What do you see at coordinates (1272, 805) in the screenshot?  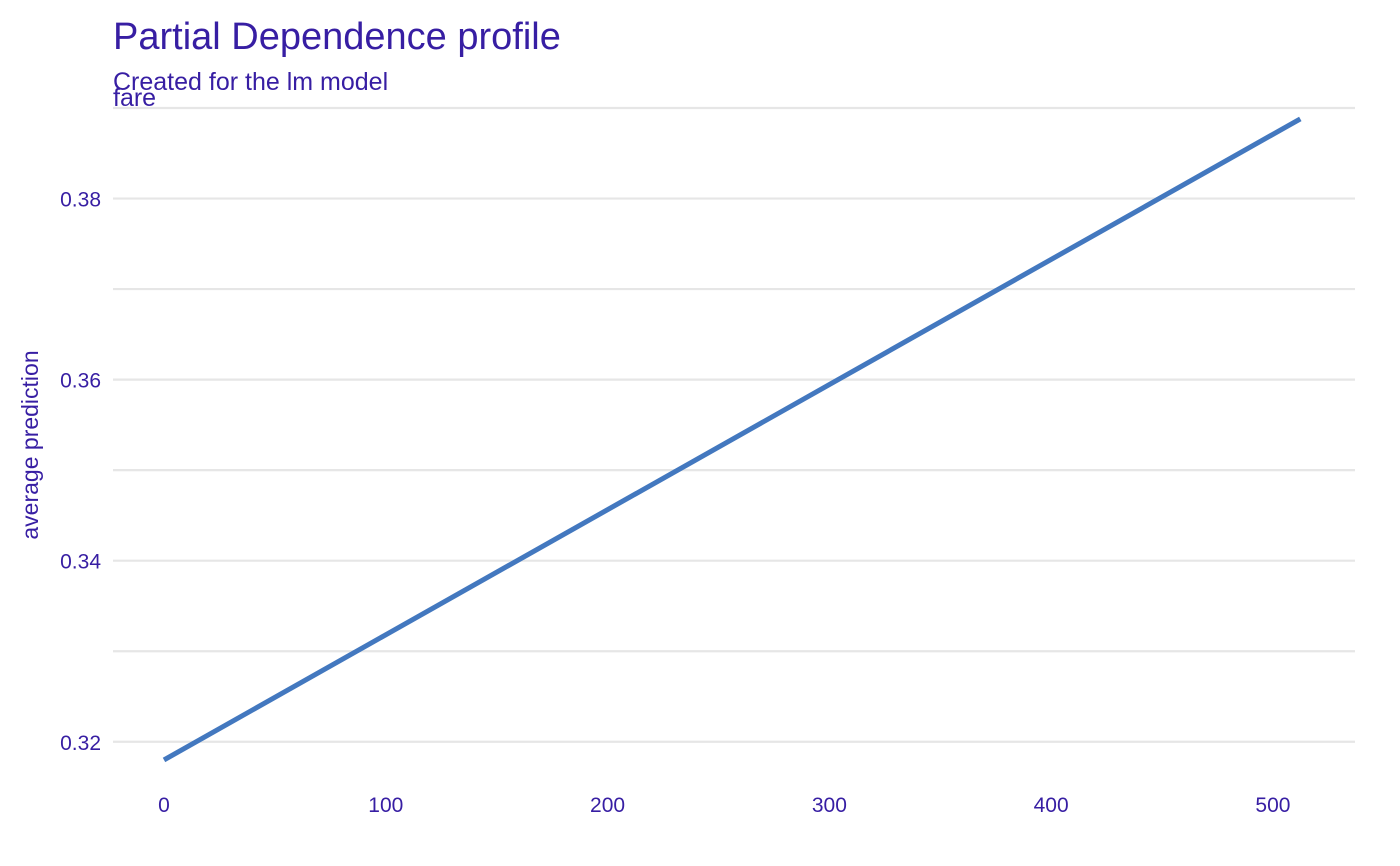 I see `x-tick-label: 500` at bounding box center [1272, 805].